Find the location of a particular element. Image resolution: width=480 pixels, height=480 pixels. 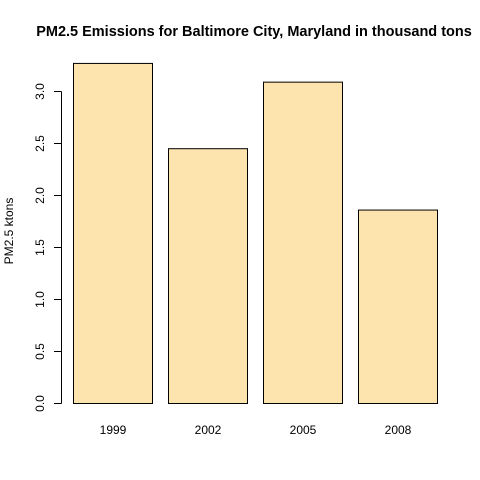

x-tick-label-1999: 1999 is located at coordinates (113, 430).